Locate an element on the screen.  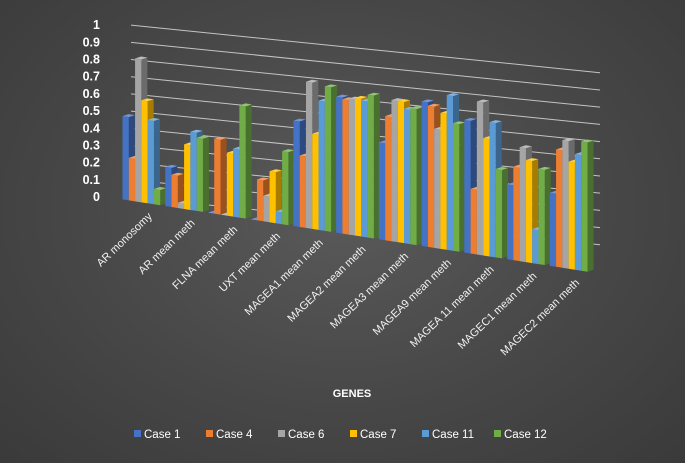
legend-item: Case 11 is located at coordinates (448, 435).